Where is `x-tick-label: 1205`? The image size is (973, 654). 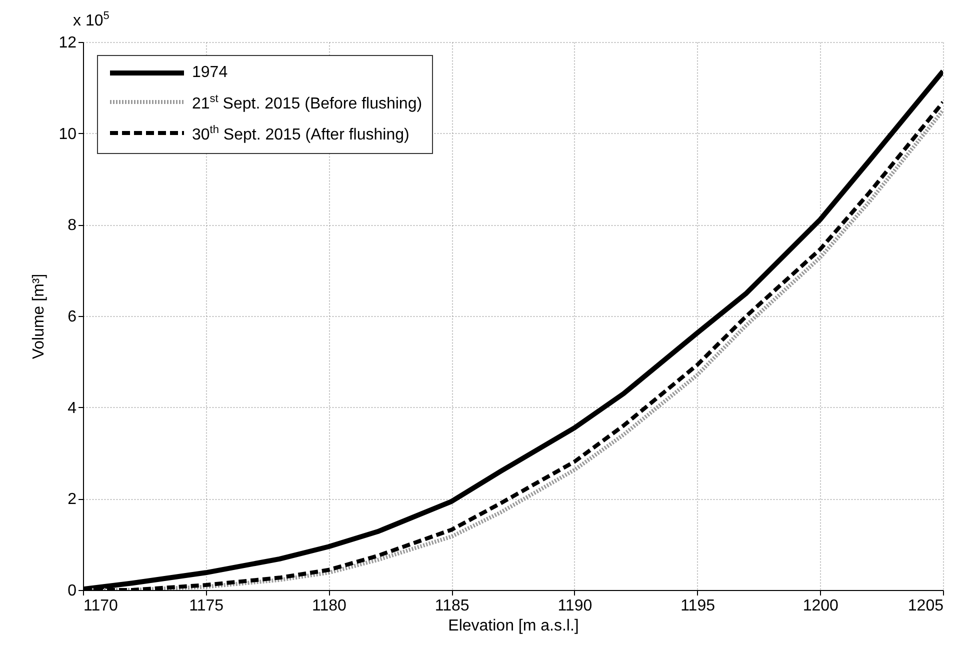 x-tick-label: 1205 is located at coordinates (926, 606).